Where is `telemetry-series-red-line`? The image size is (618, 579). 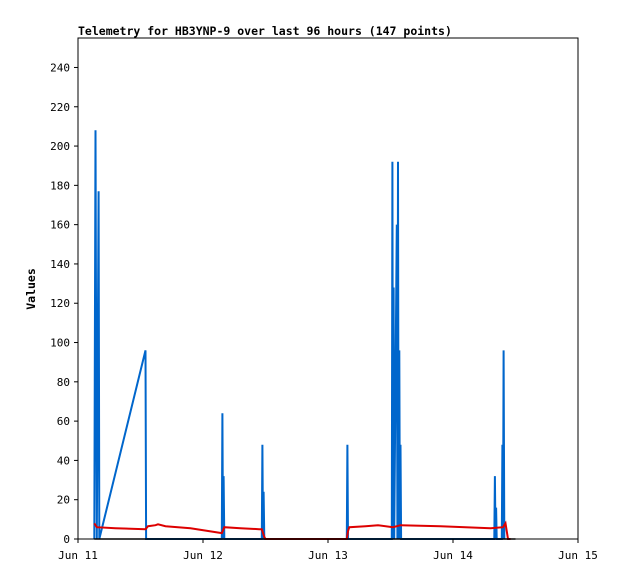 telemetry-series-red-line is located at coordinates (302, 530).